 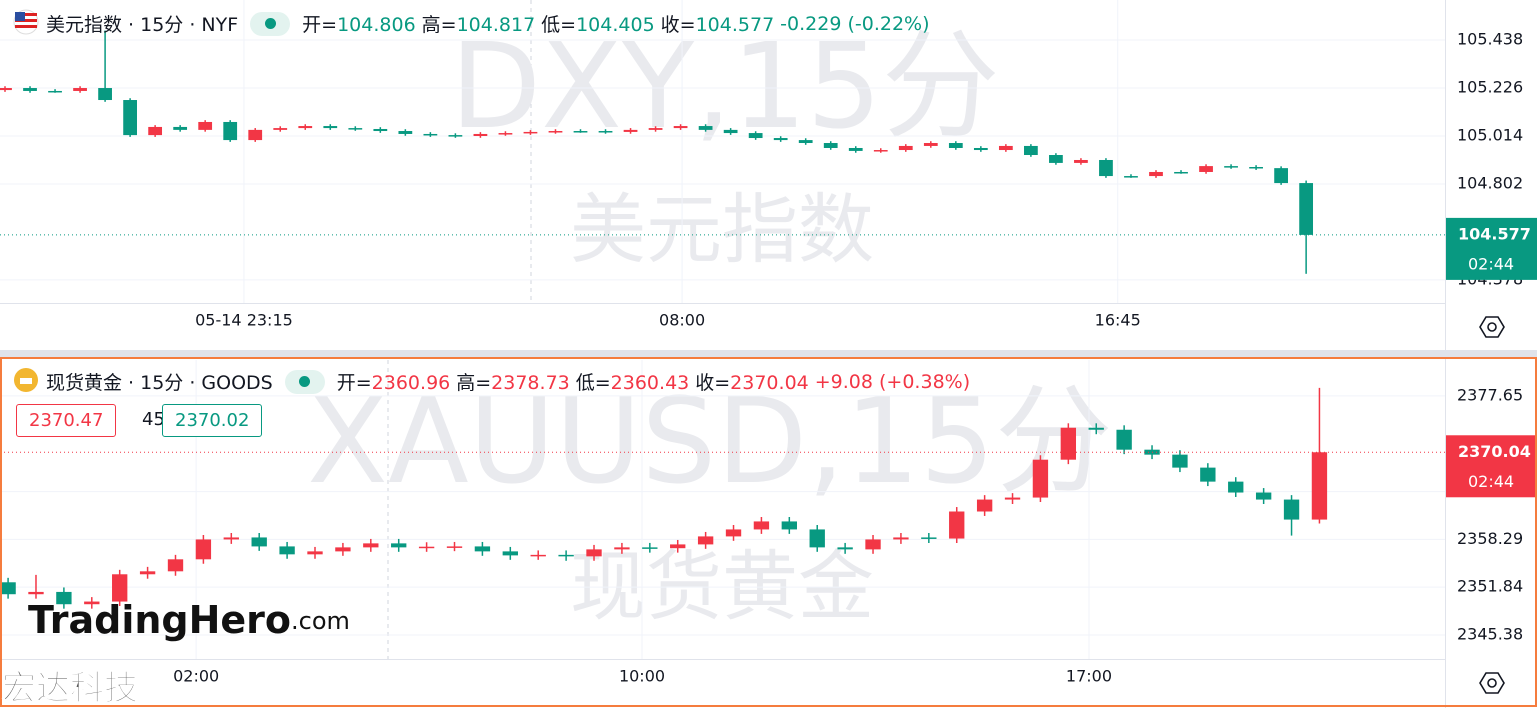 I want to click on change: +9.08 (+0.38%), so click(x=892, y=381).